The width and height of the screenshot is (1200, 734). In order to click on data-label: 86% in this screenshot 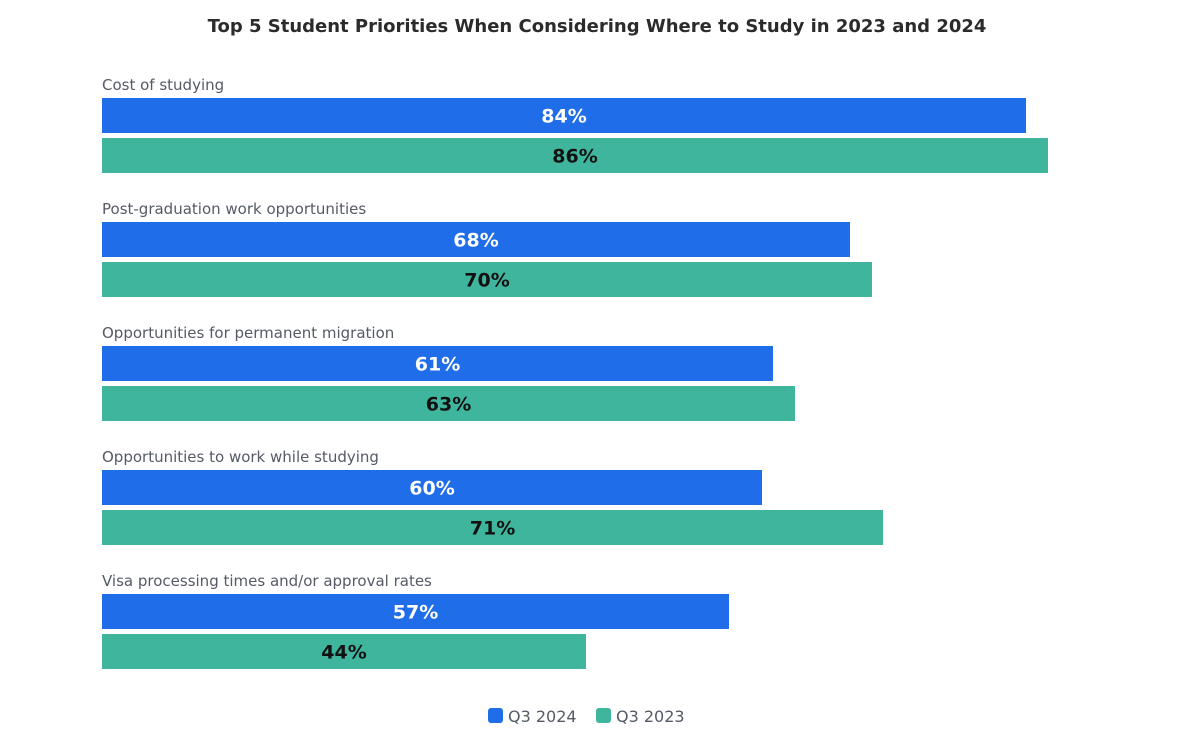, I will do `click(574, 157)`.